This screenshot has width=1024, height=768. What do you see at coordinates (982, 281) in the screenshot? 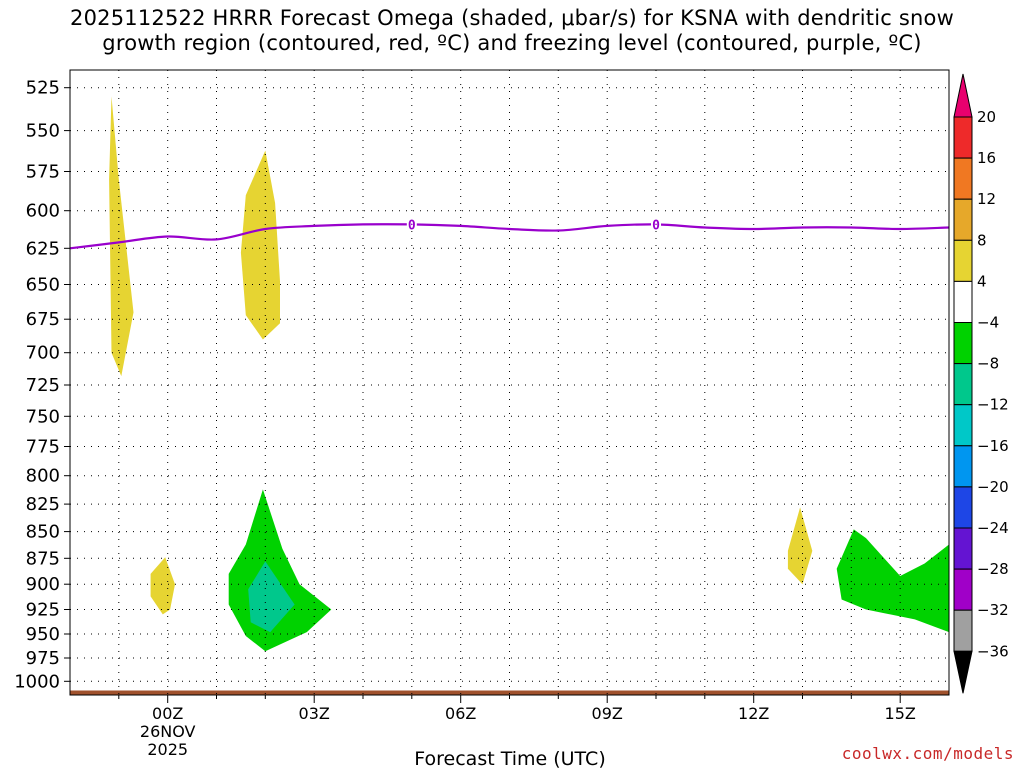
I see `colorbar-label-4: 4` at bounding box center [982, 281].